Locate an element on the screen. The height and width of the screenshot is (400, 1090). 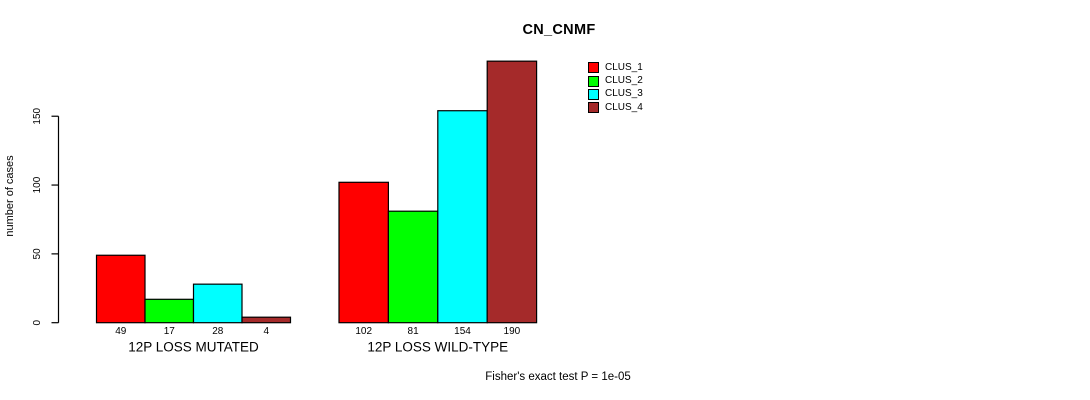
stat-test-footnote: Fisher's exact test P = 1e-05 is located at coordinates (558, 377).